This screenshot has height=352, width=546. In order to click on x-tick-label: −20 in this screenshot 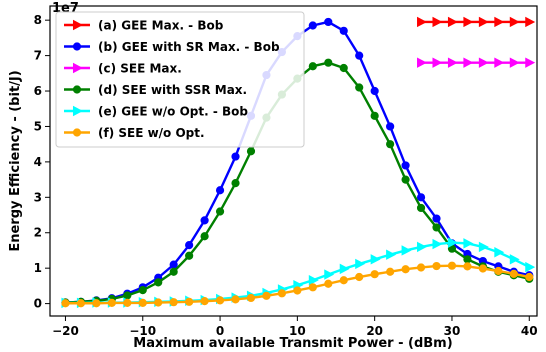, I will do `click(65, 331)`.